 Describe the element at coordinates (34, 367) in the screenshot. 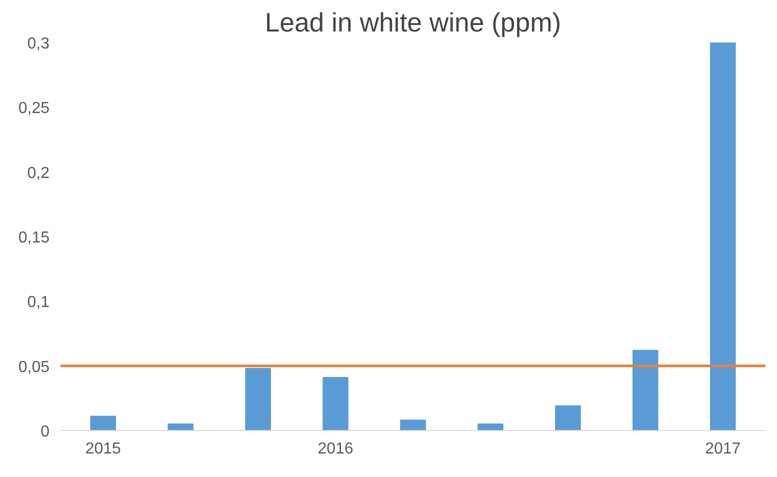

I see `y-tick-label: 0,05` at that location.